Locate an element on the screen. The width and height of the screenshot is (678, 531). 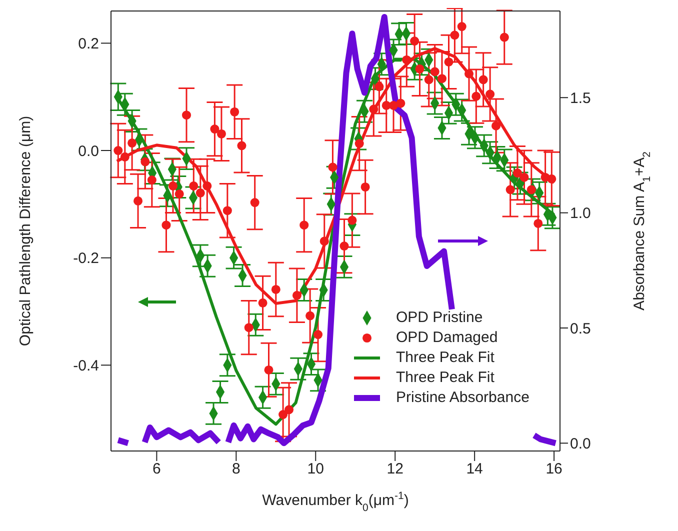
y-axis-title: Optical Pathlength Difference (μm) is located at coordinates (25, 231).